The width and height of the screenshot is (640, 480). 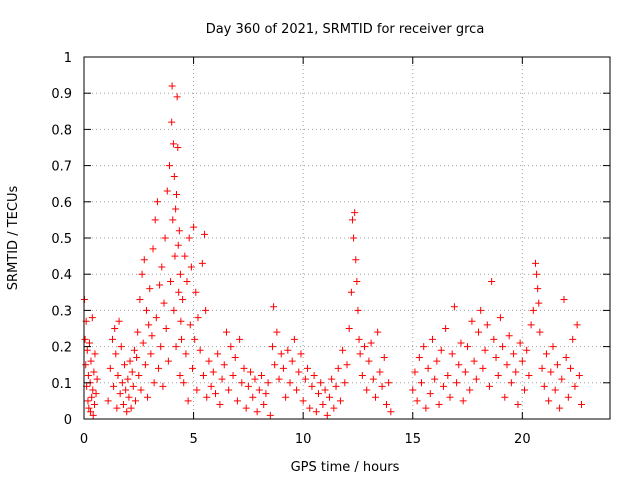 What do you see at coordinates (61, 311) in the screenshot?
I see `y-tick-label: 0.3` at bounding box center [61, 311].